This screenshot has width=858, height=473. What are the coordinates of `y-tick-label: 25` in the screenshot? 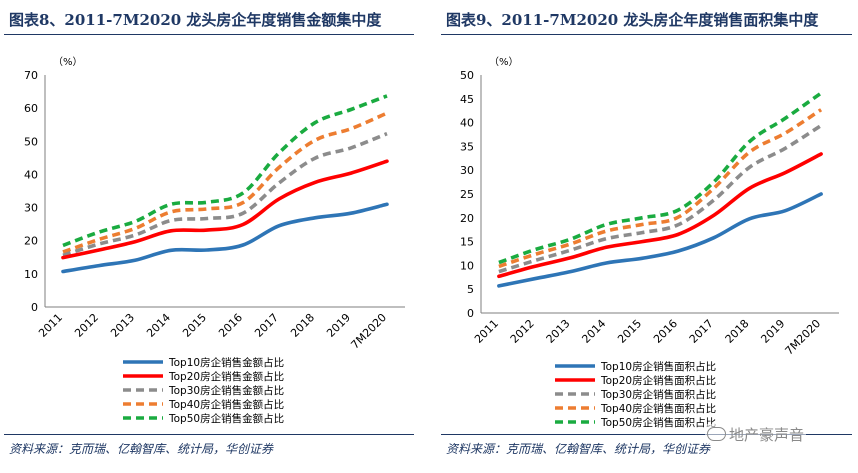 It's located at (467, 194).